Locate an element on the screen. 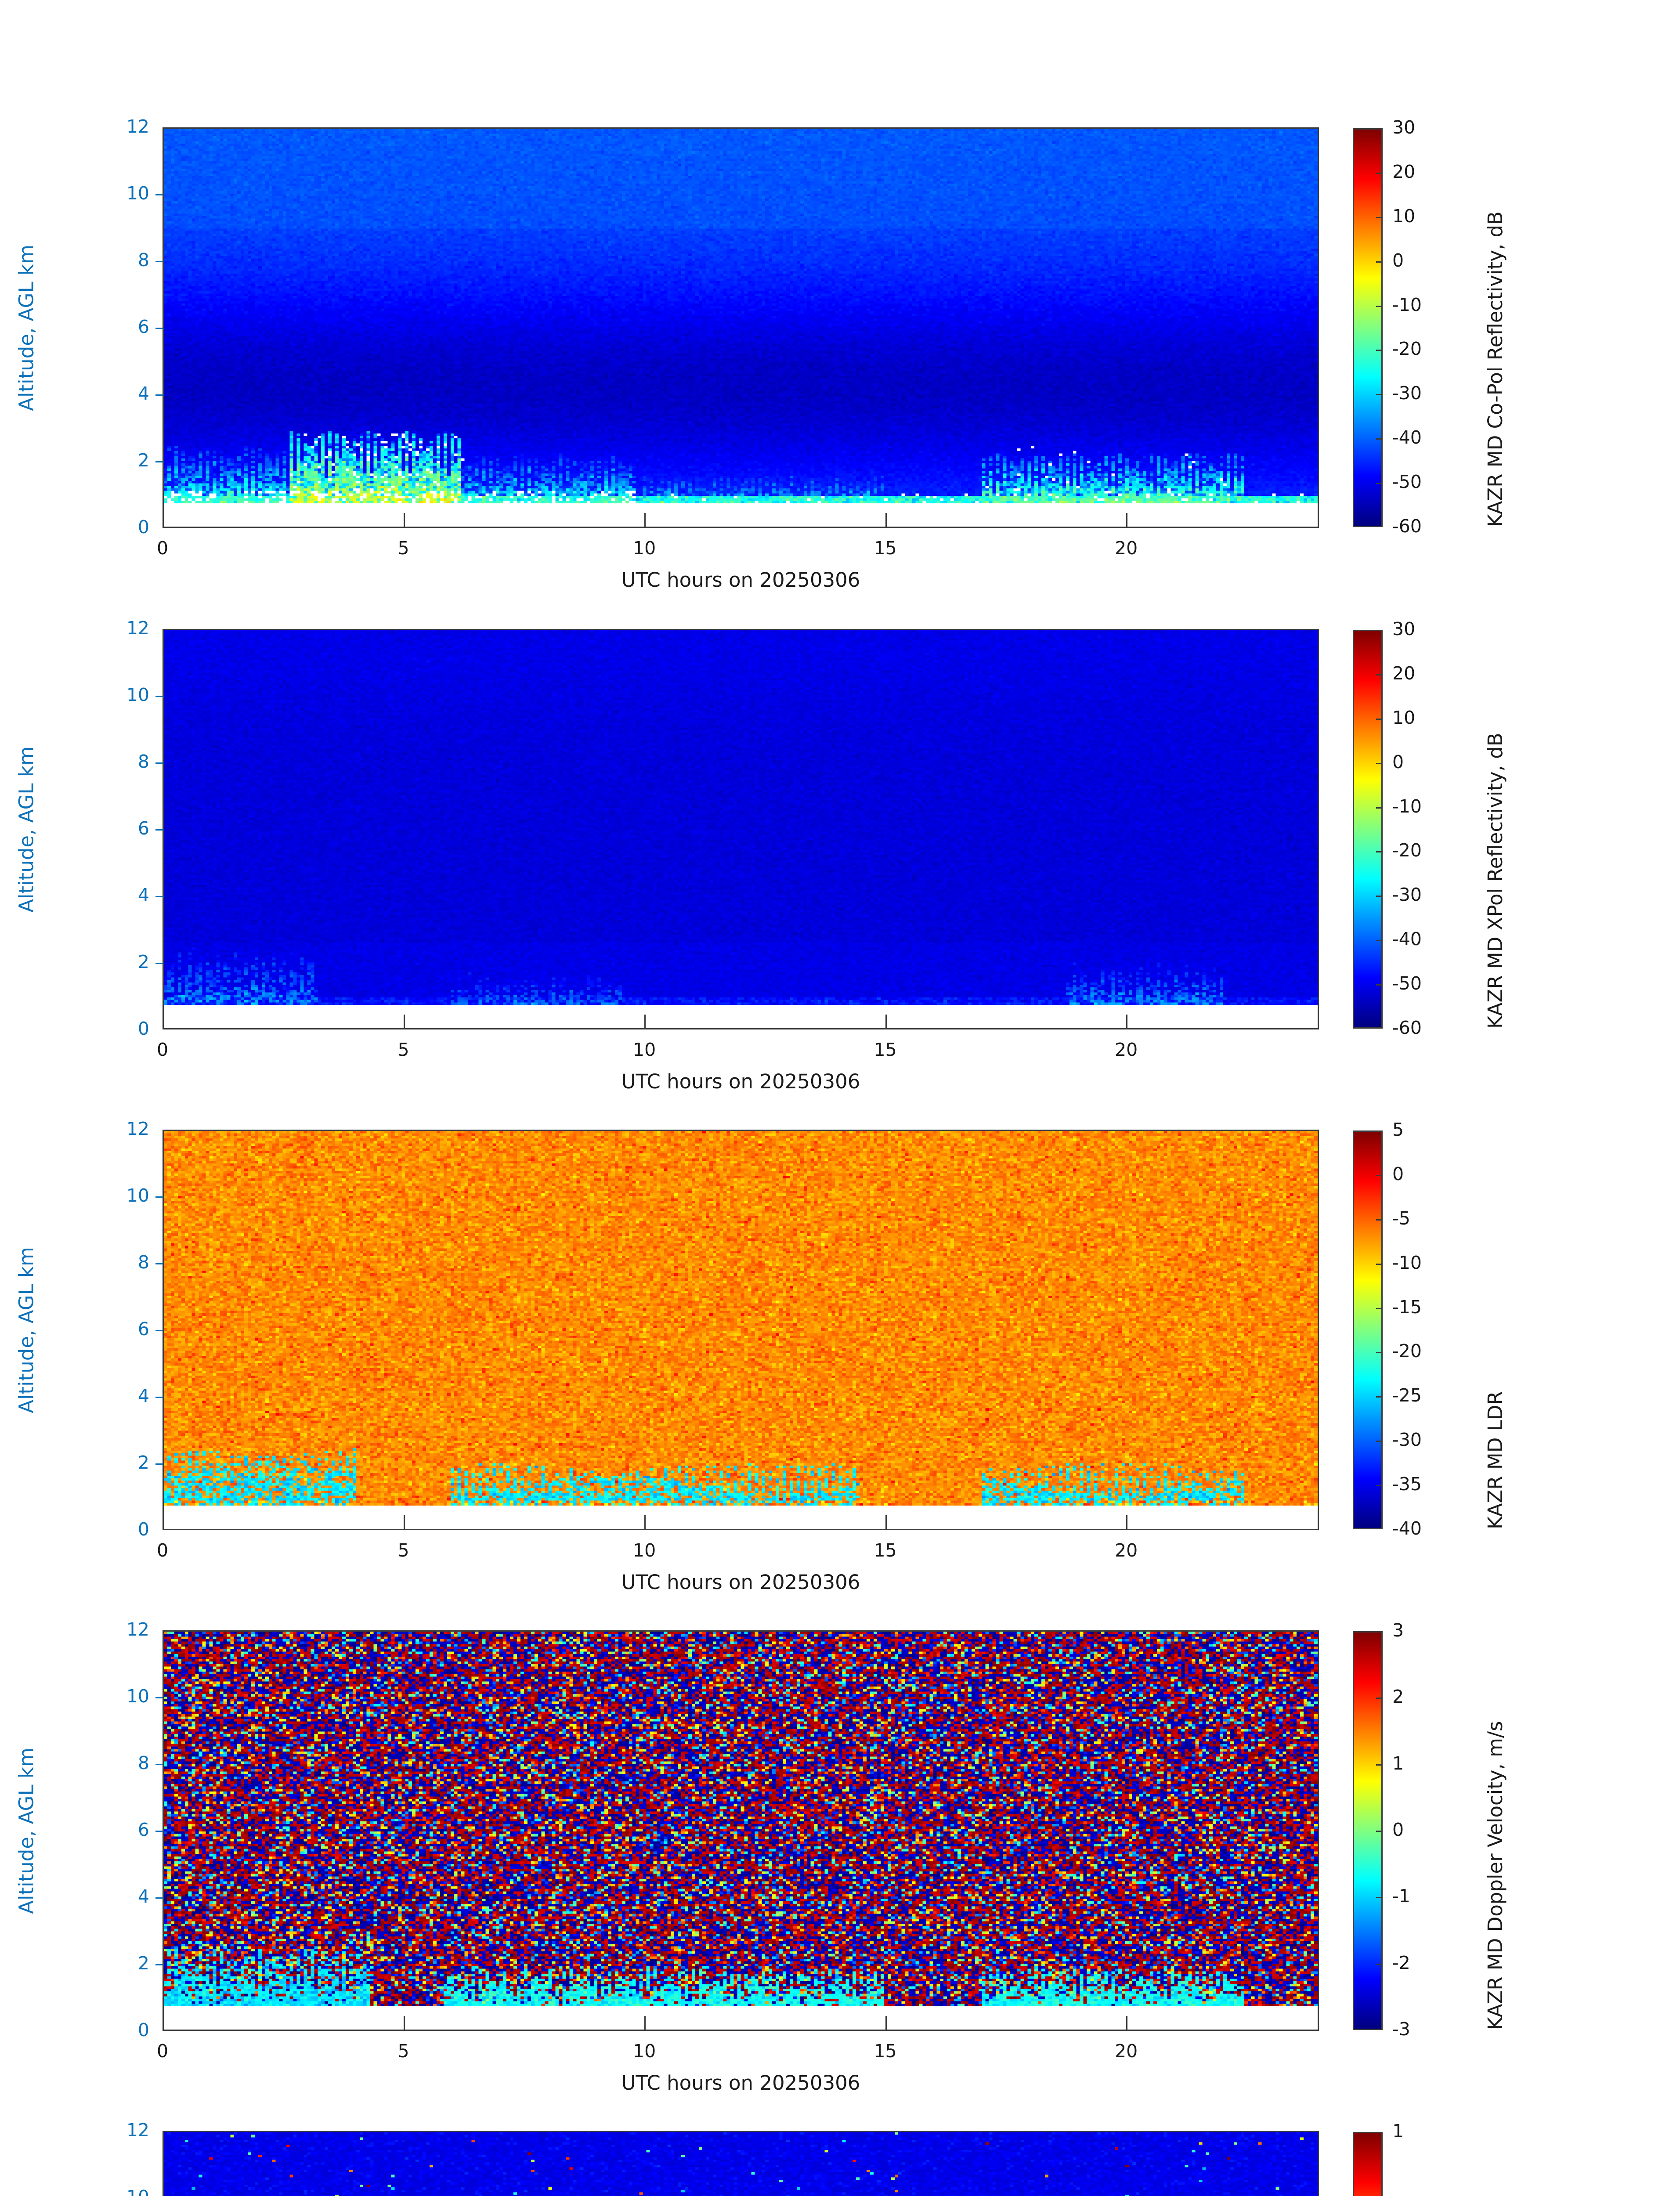 The height and width of the screenshot is (2196, 1680). colorbar is located at coordinates (1368, 829).